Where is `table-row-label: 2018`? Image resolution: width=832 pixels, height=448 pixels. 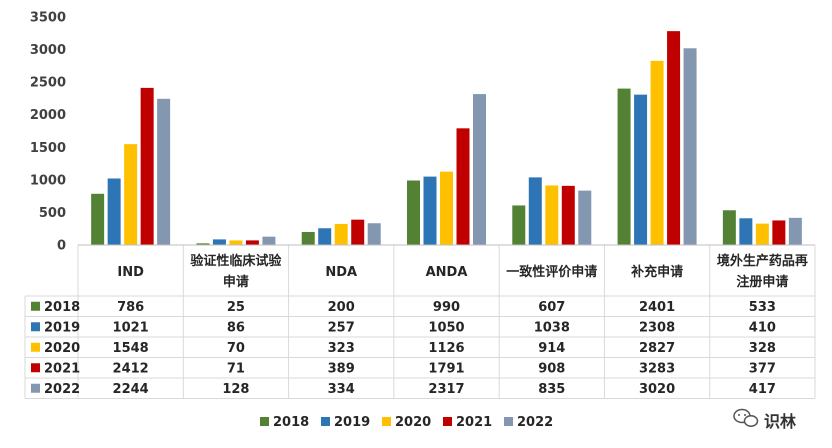 table-row-label: 2018 is located at coordinates (62, 307).